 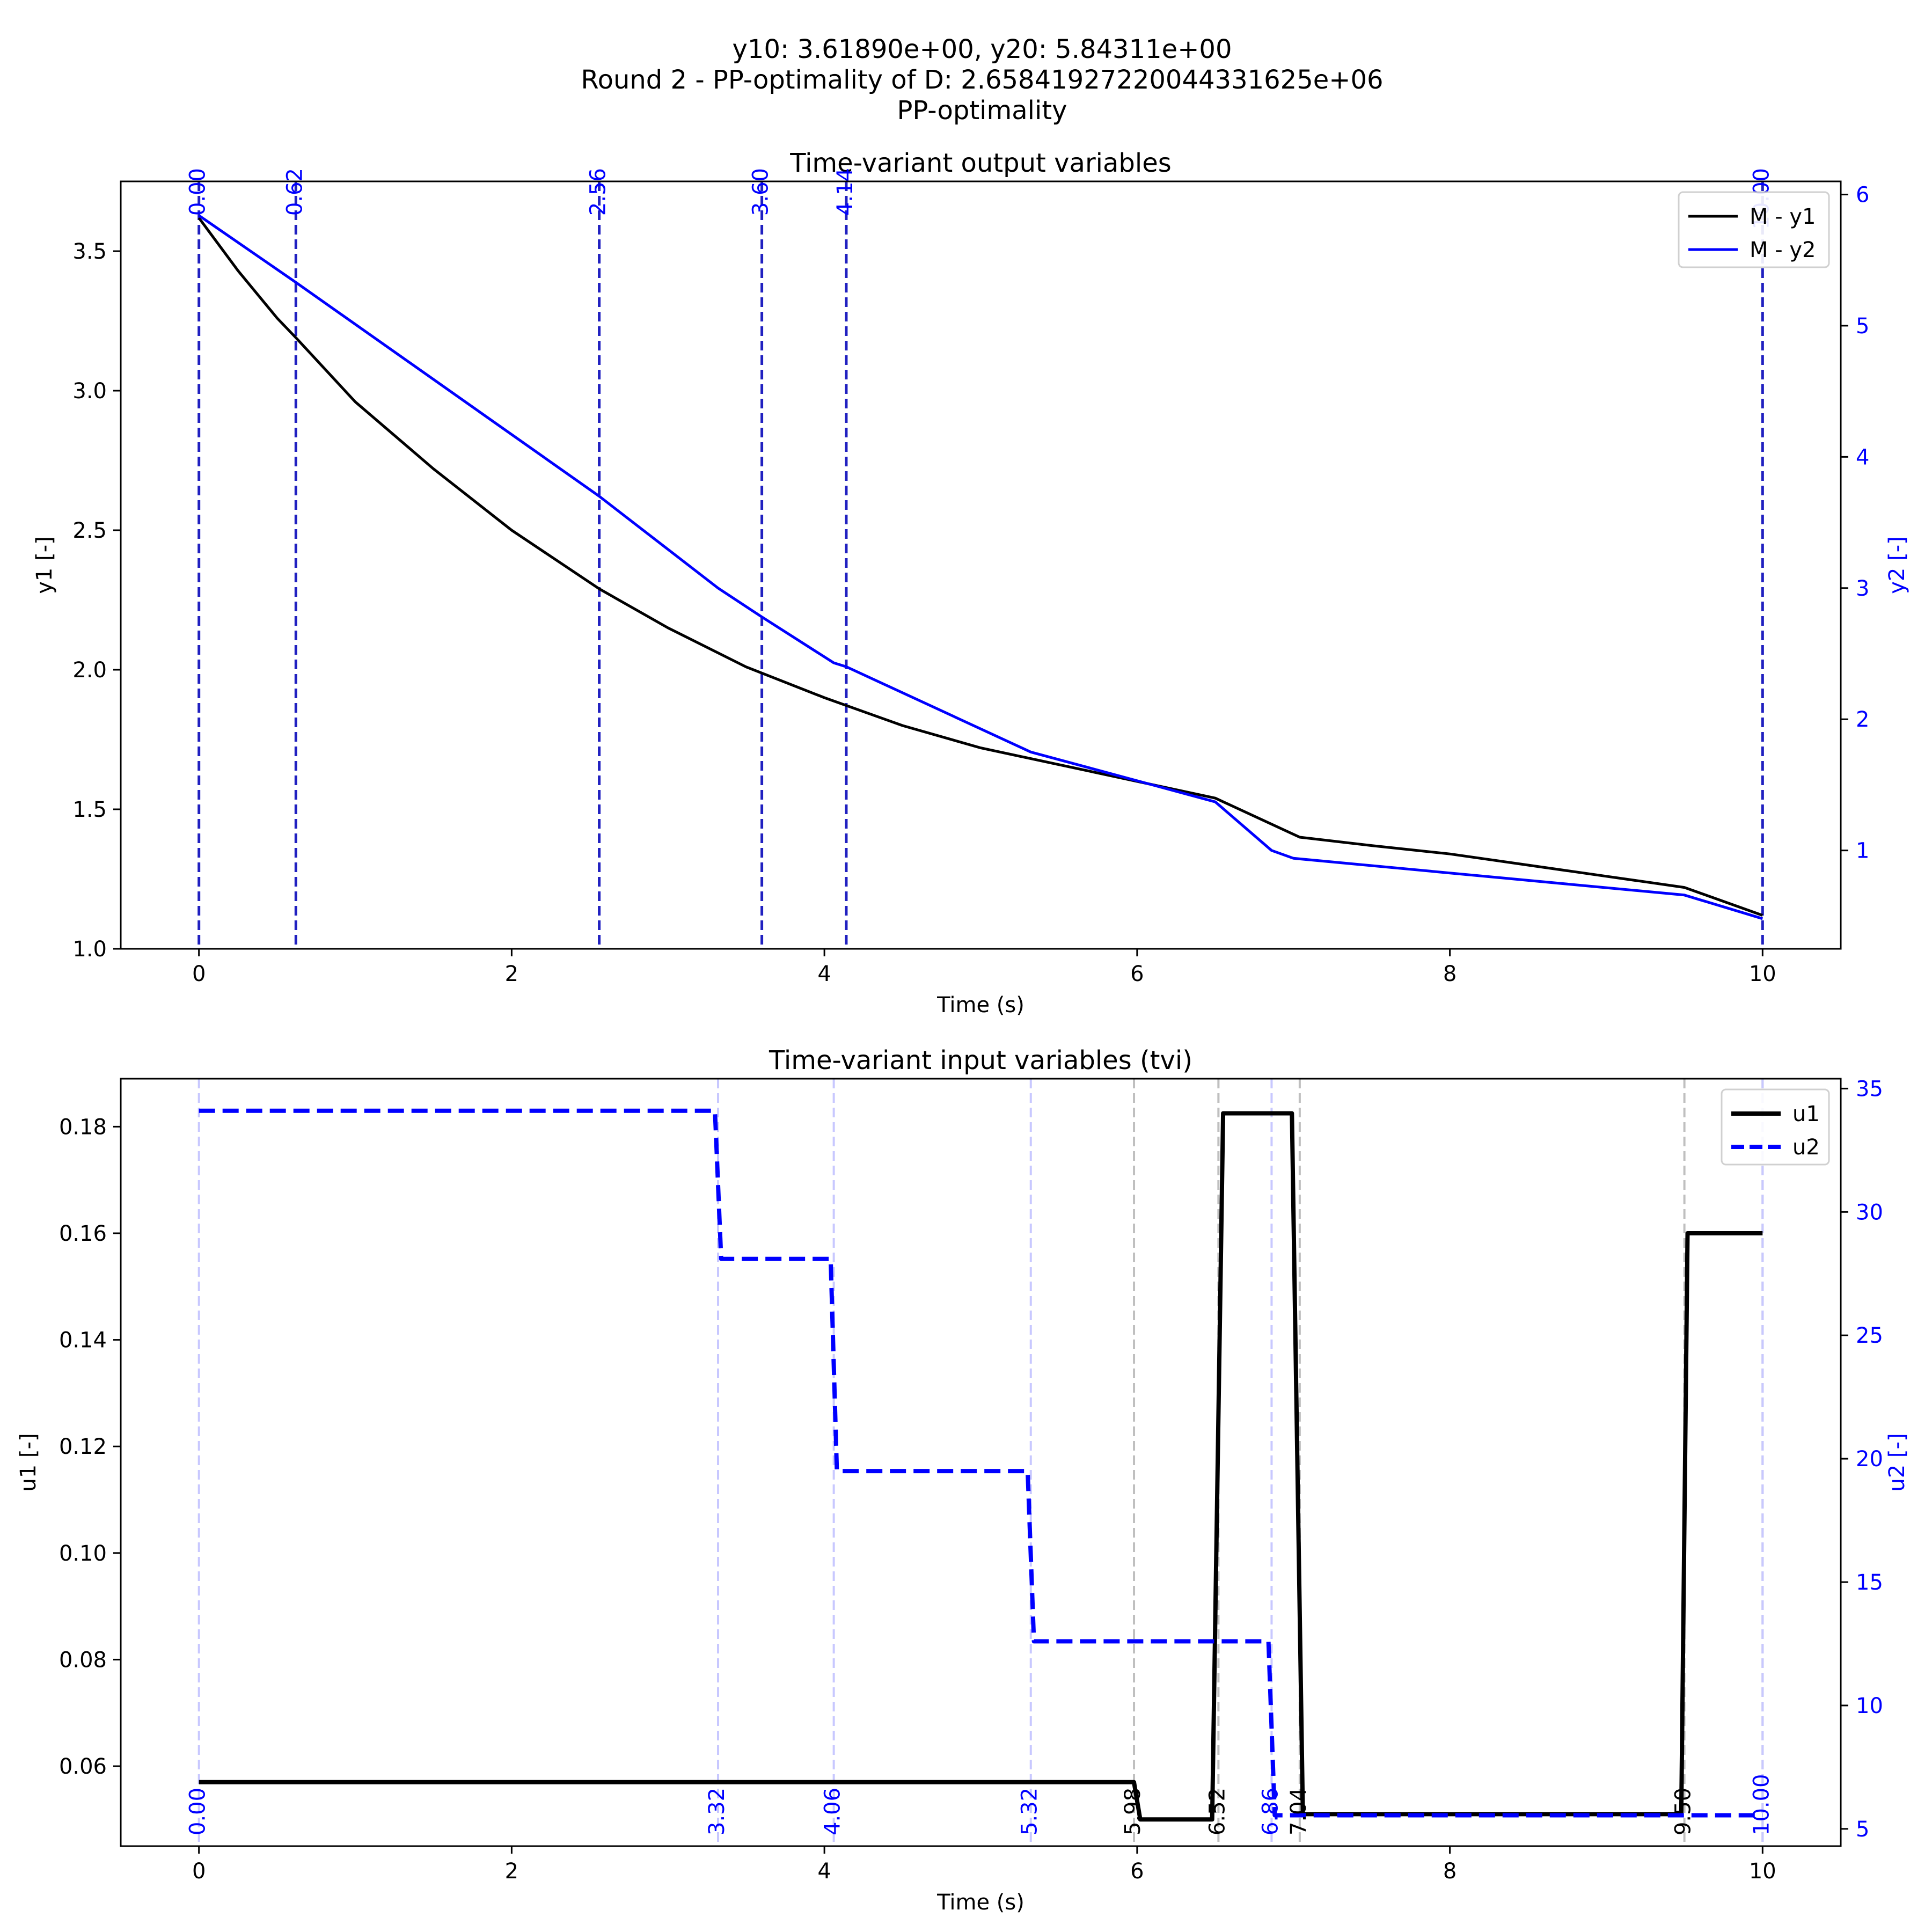 What do you see at coordinates (44, 565) in the screenshot?
I see `y-left-axis-label: y1 [-]` at bounding box center [44, 565].